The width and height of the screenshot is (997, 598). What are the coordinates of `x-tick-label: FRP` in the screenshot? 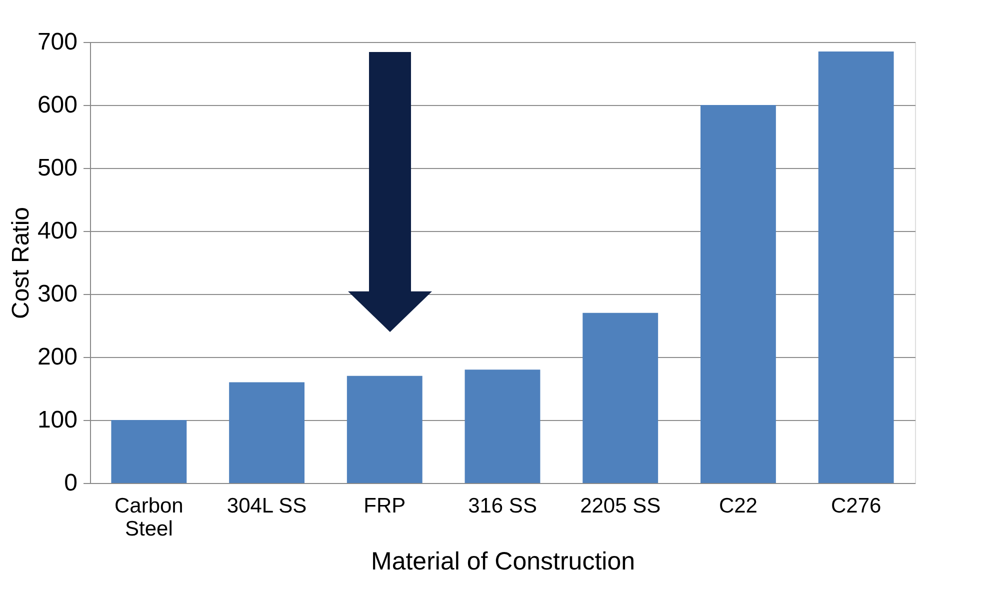 It's located at (385, 506).